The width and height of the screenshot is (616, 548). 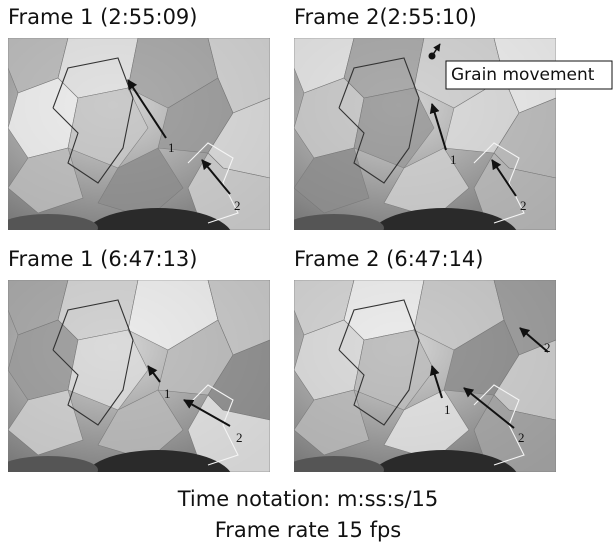 I want to click on frame-title: Frame 1 (6:47:13), so click(x=102, y=259).